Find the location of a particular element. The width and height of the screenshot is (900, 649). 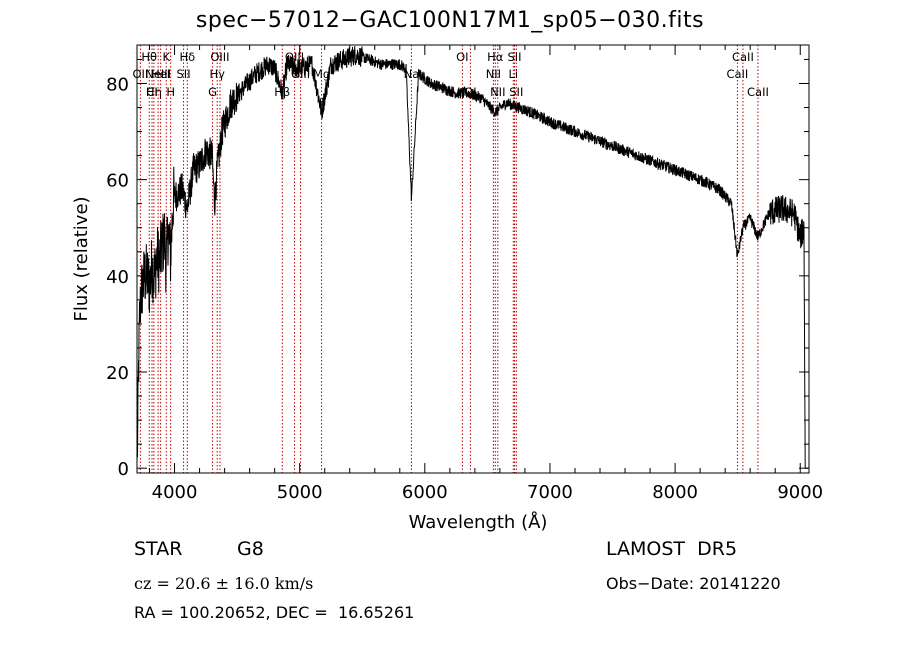

line-label: Na is located at coordinates (412, 74).